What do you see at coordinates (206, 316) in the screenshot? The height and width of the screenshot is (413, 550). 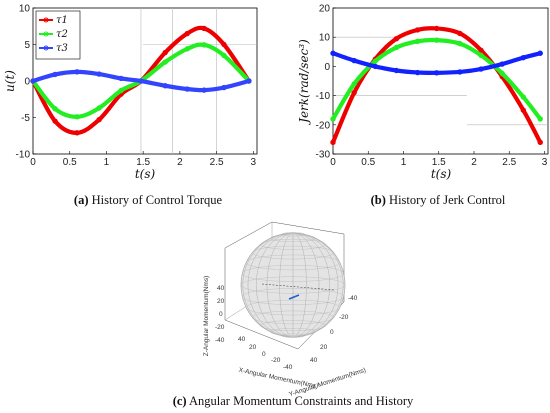 I see `panel-c-z-axis-label: Z-Angular Momentum(Nms)` at bounding box center [206, 316].